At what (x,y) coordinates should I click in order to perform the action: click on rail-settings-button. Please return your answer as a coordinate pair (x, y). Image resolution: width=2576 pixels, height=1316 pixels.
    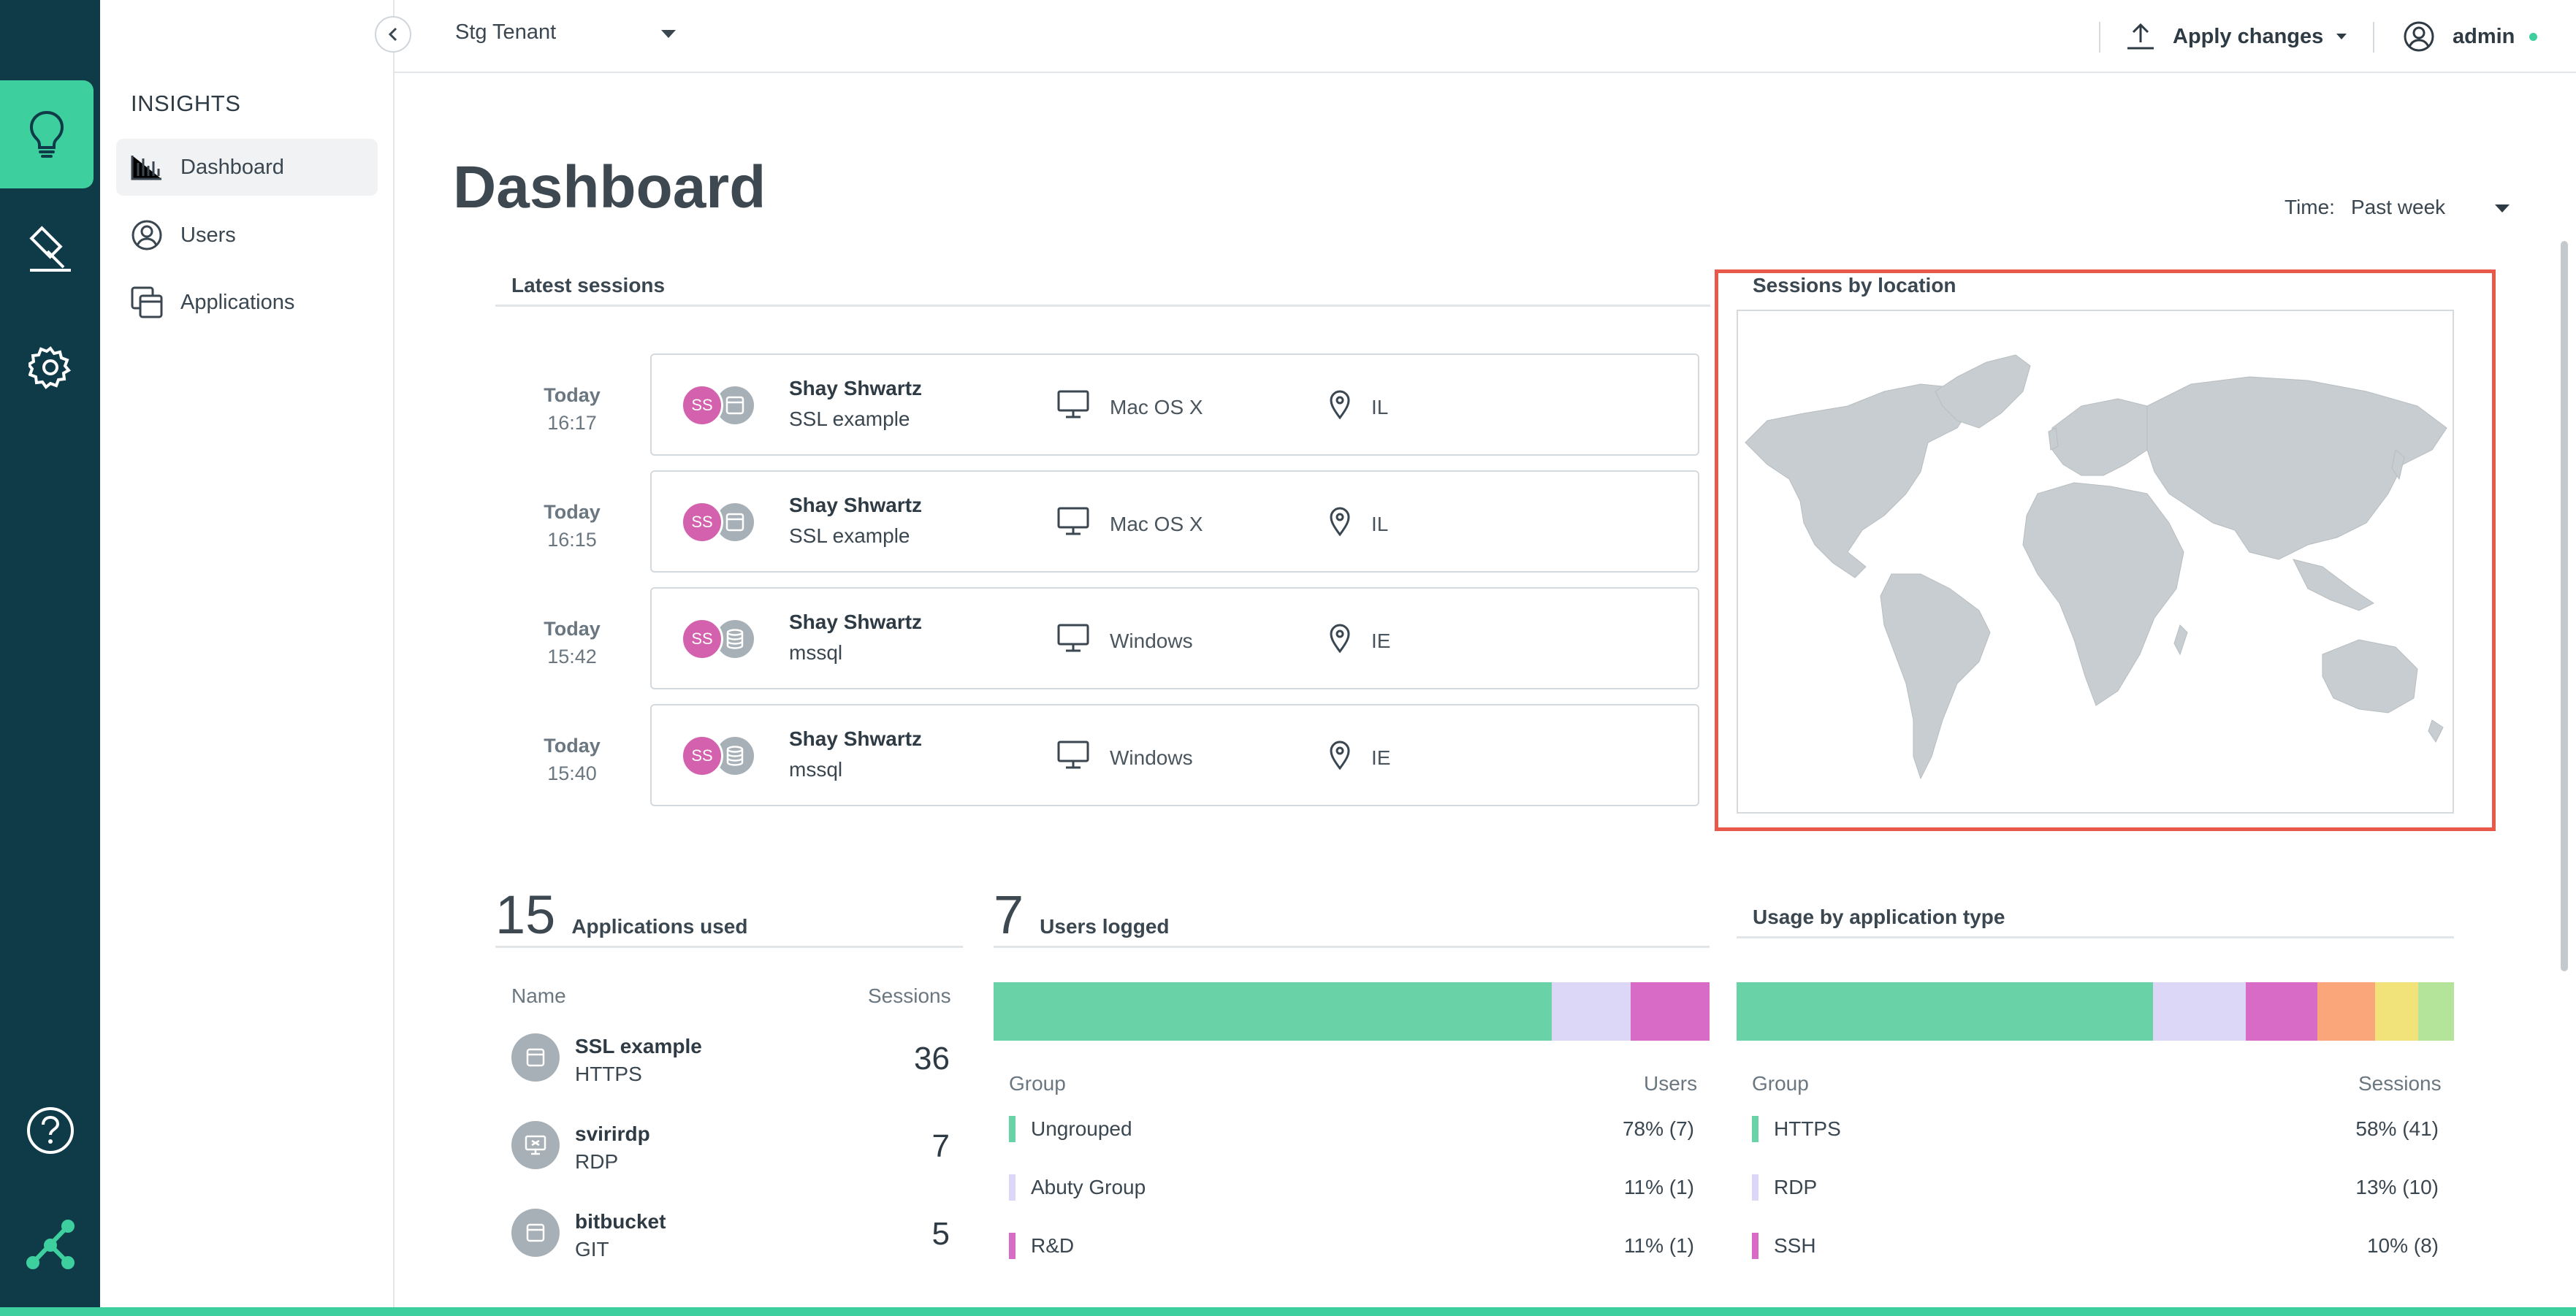
    Looking at the image, I should click on (50, 367).